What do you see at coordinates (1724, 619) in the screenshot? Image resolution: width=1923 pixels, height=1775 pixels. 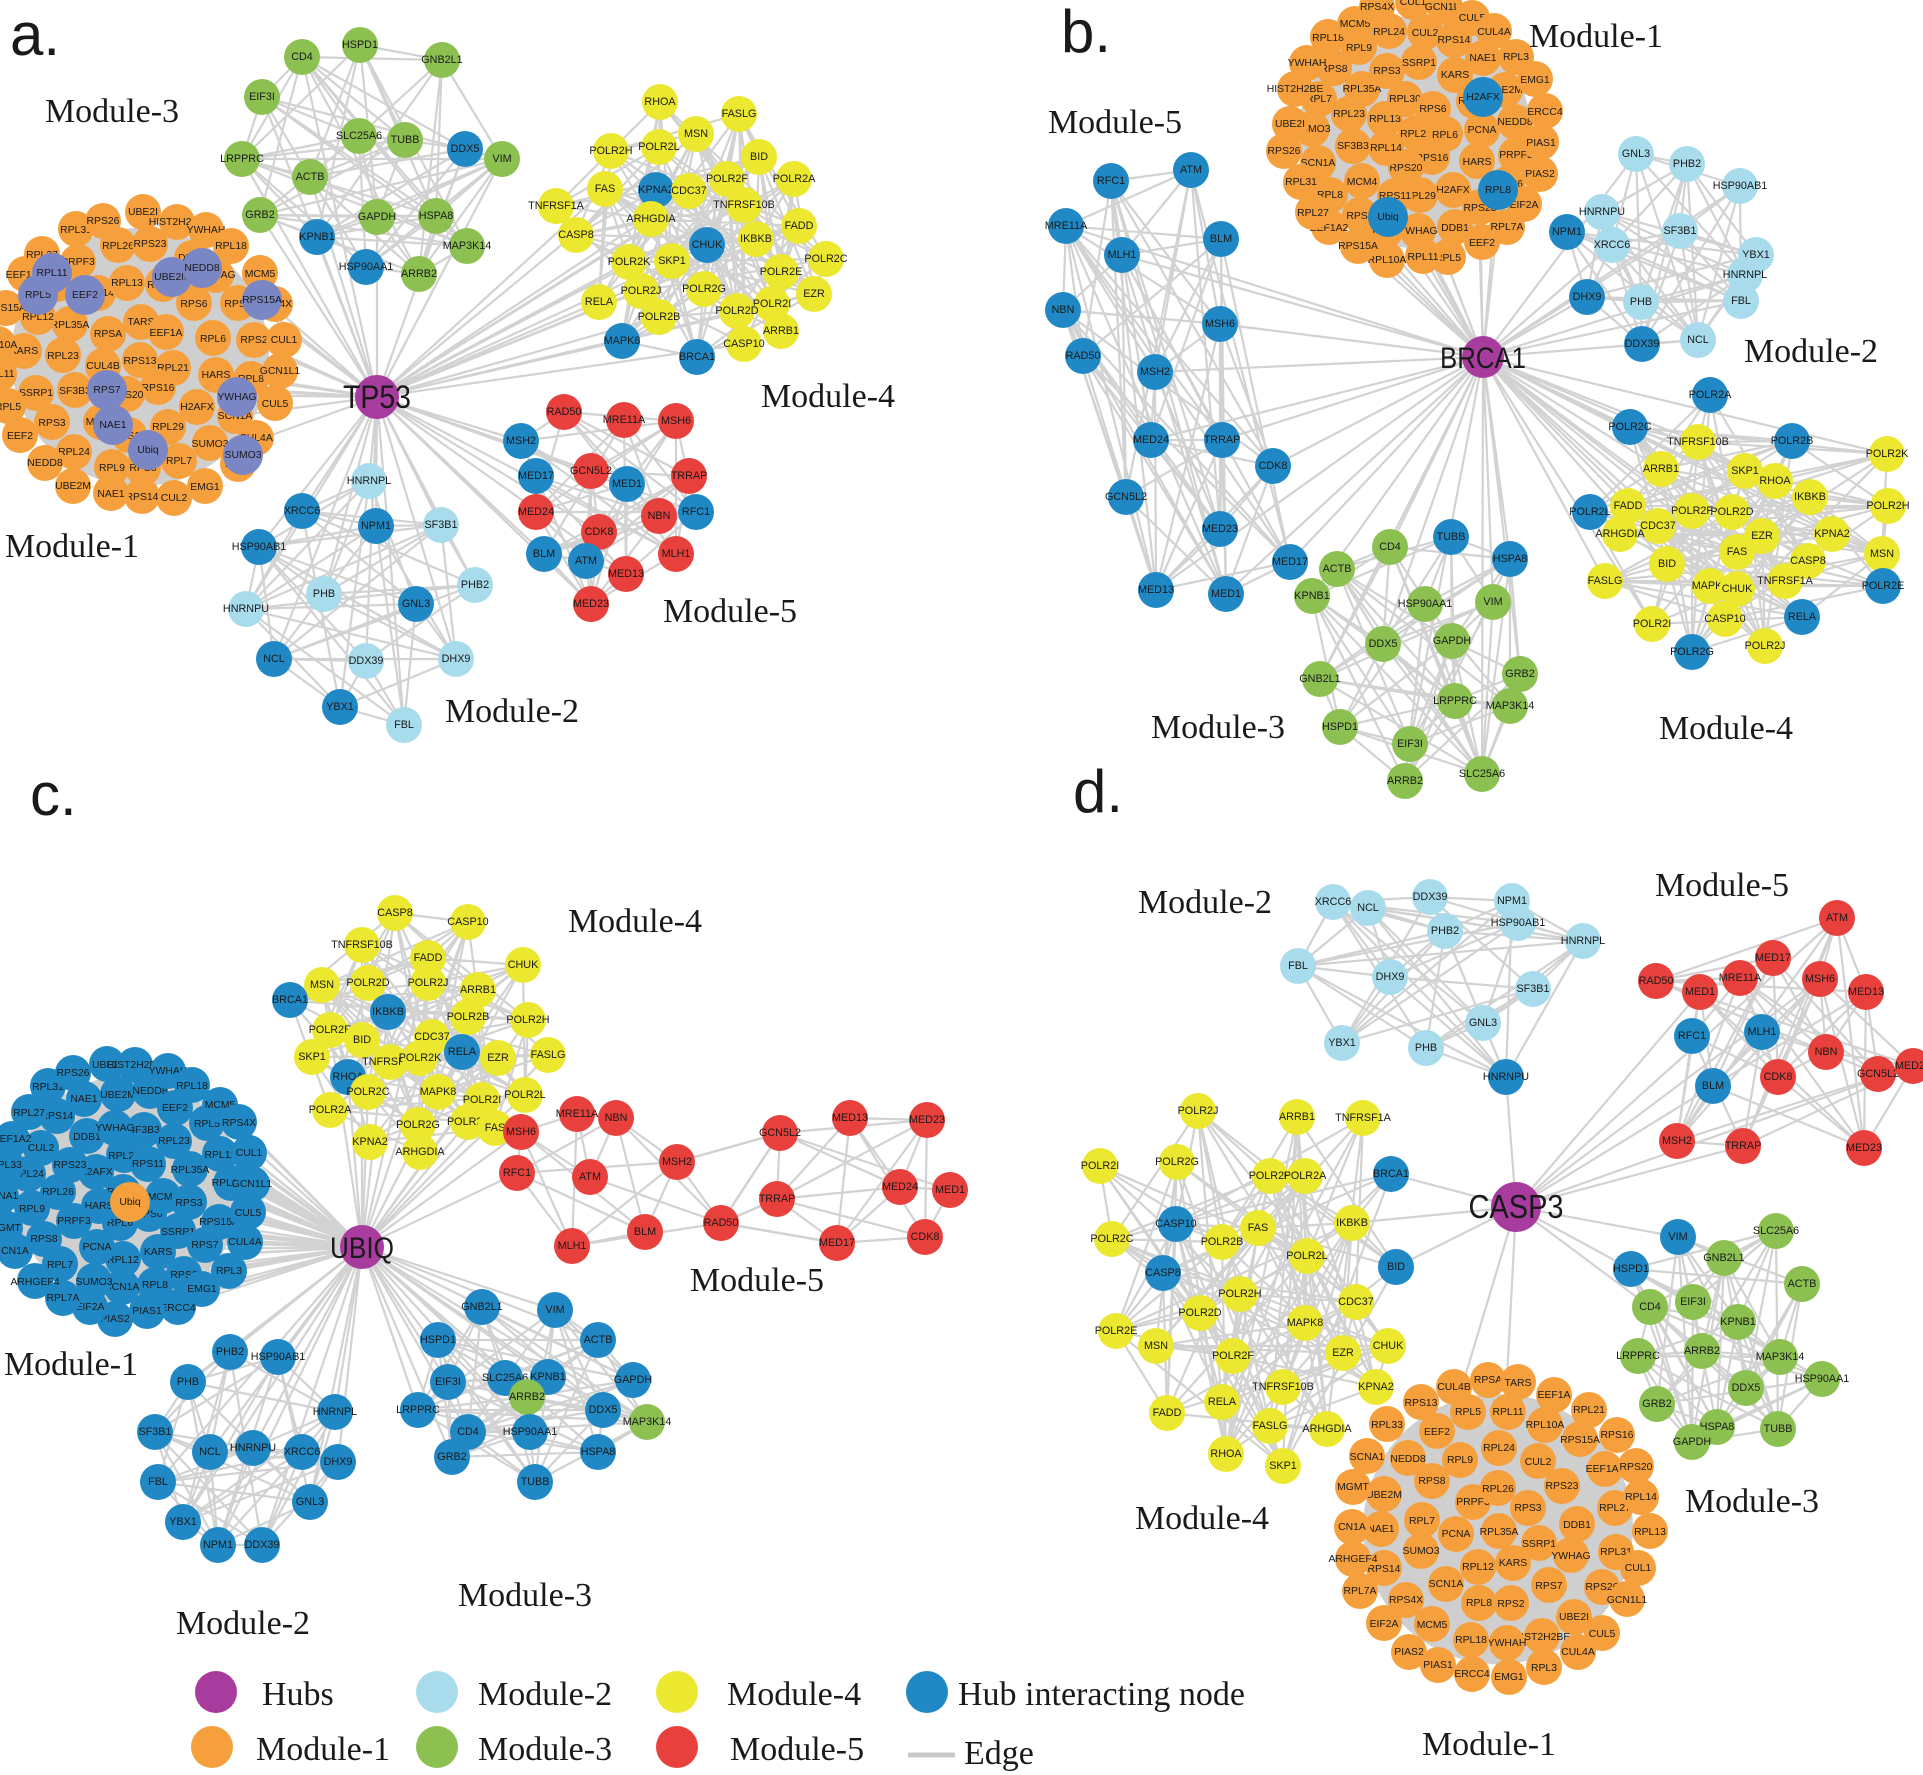 I see `svg-text: CASP10` at bounding box center [1724, 619].